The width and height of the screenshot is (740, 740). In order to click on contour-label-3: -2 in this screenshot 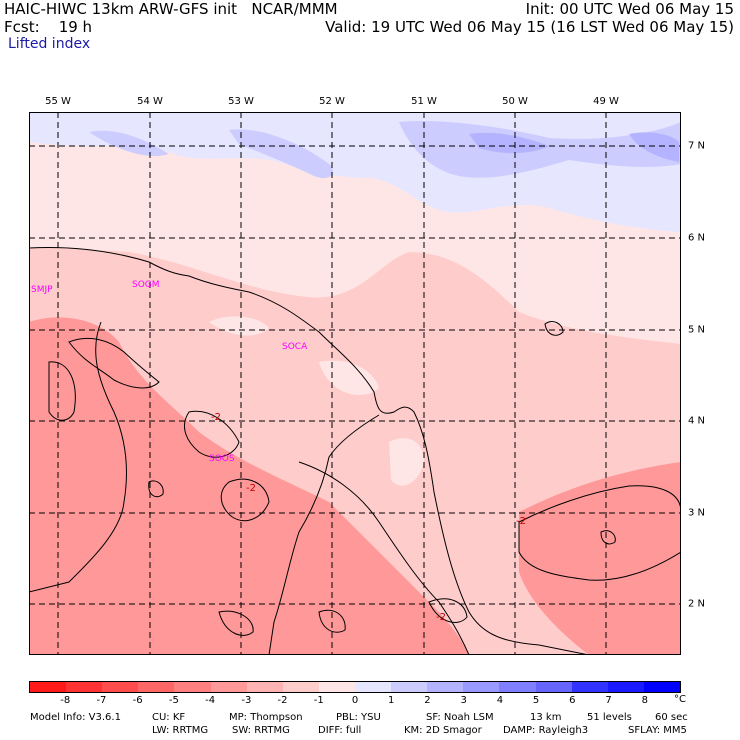, I will do `click(521, 521)`.